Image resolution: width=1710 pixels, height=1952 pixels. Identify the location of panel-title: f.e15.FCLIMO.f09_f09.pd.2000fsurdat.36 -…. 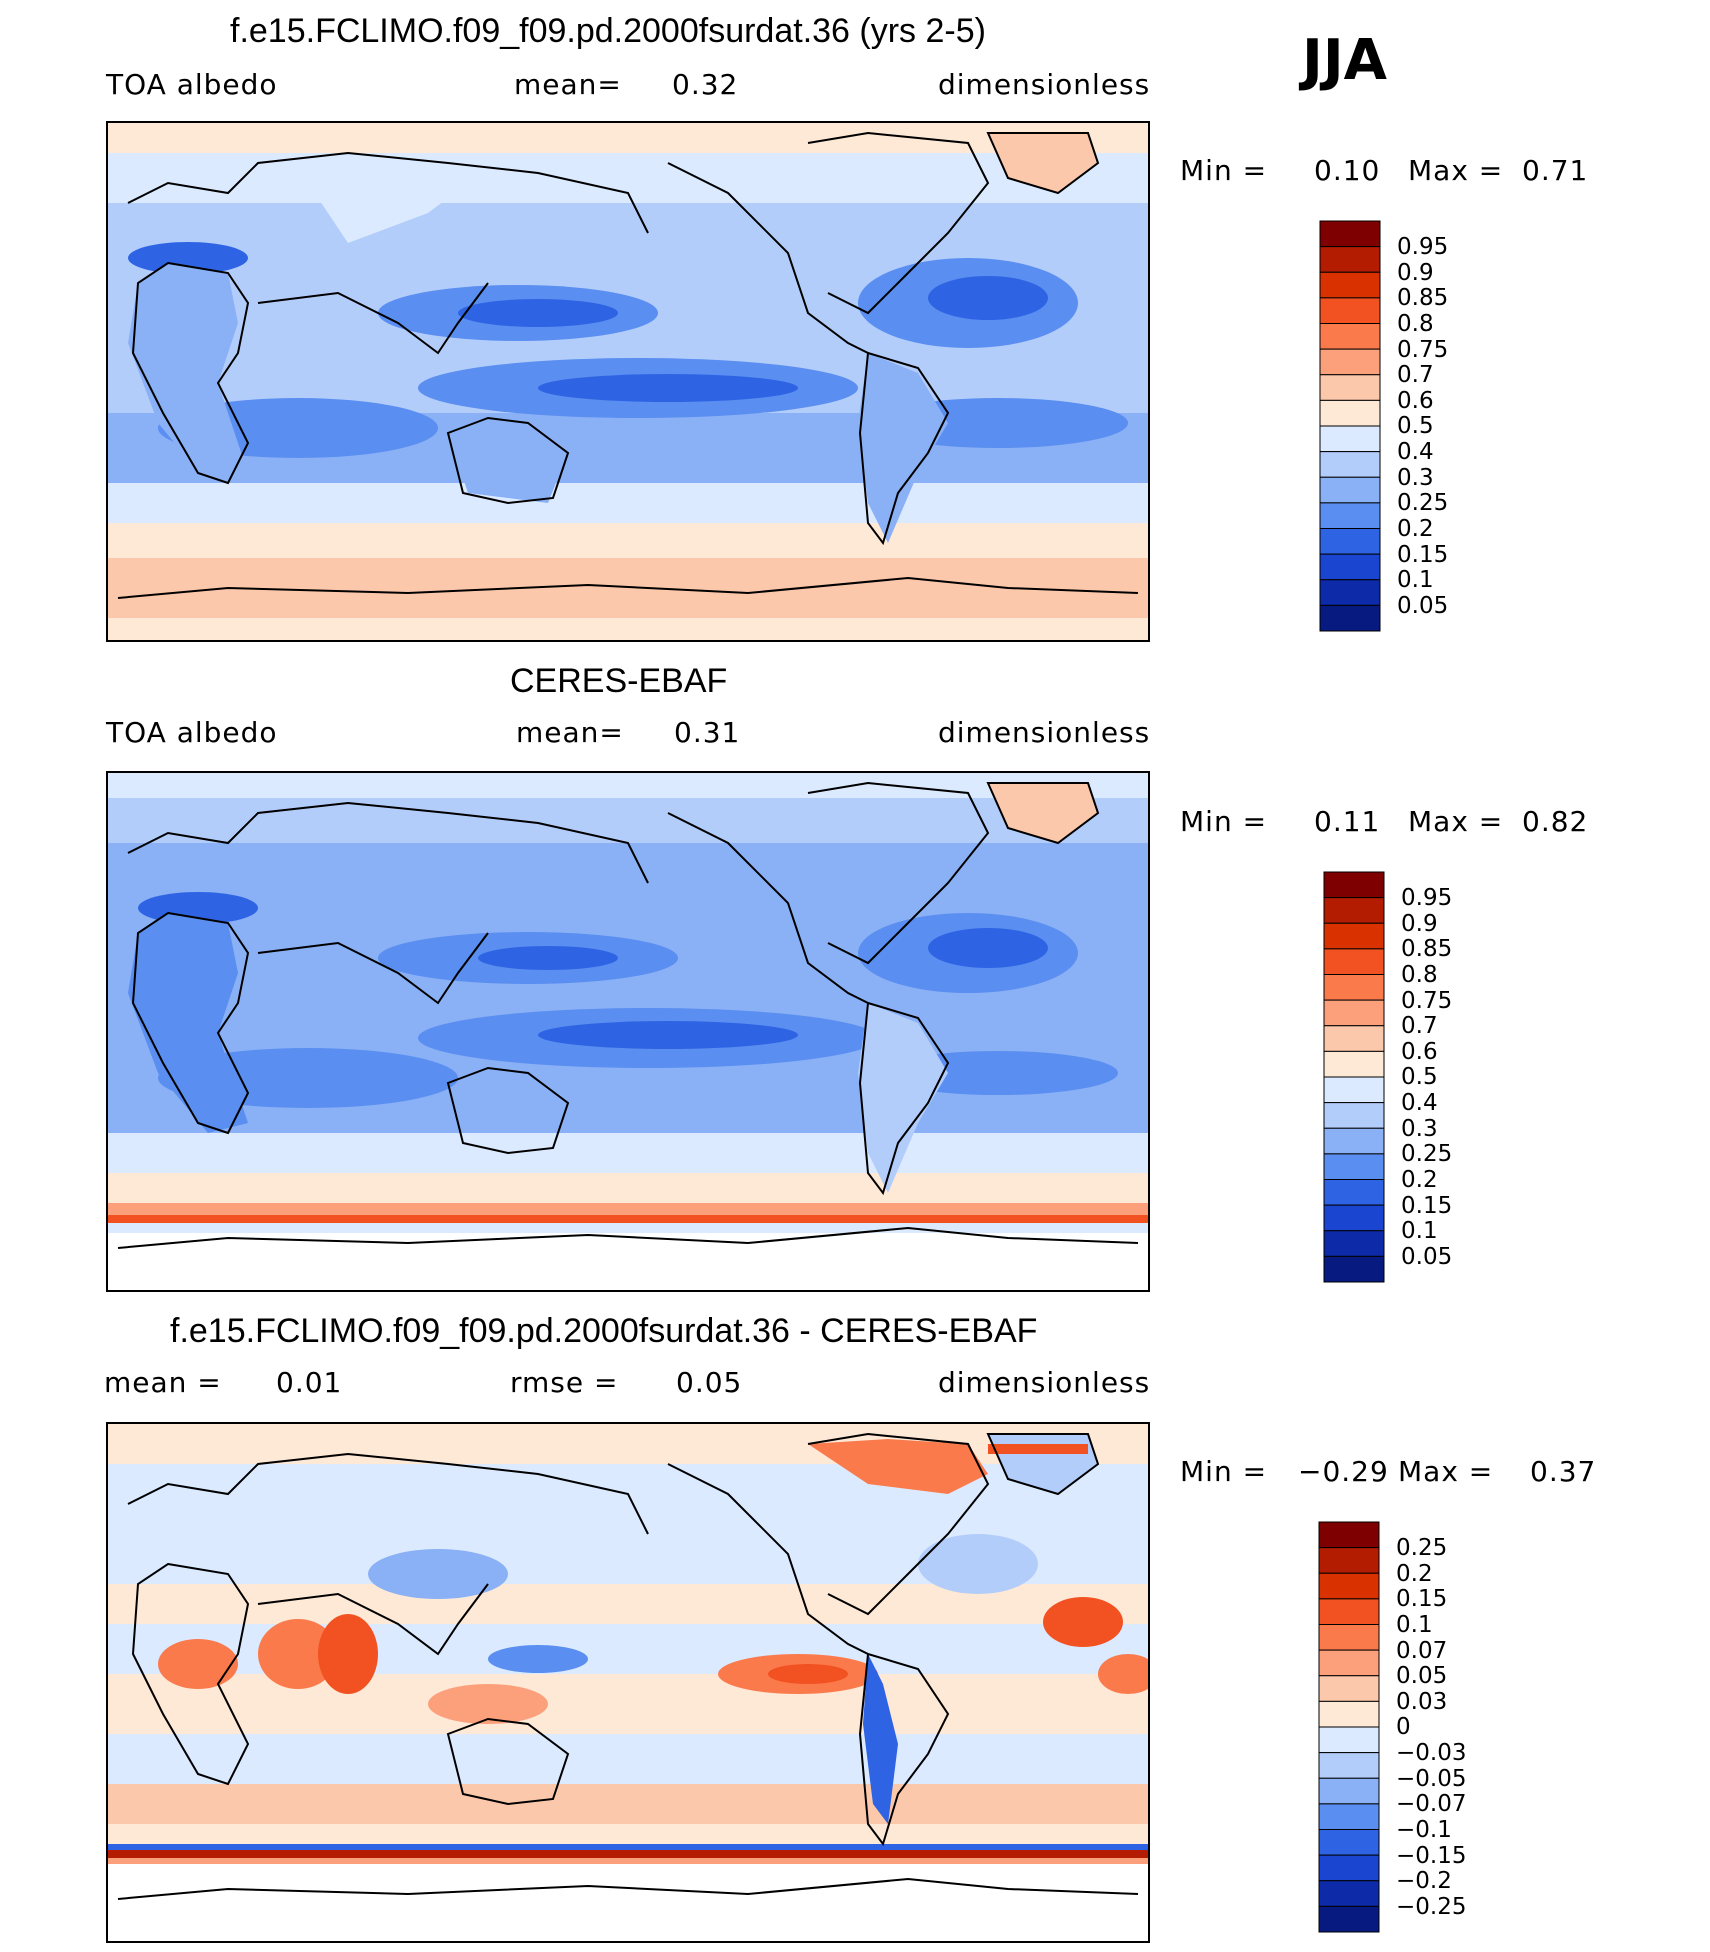
(604, 1331).